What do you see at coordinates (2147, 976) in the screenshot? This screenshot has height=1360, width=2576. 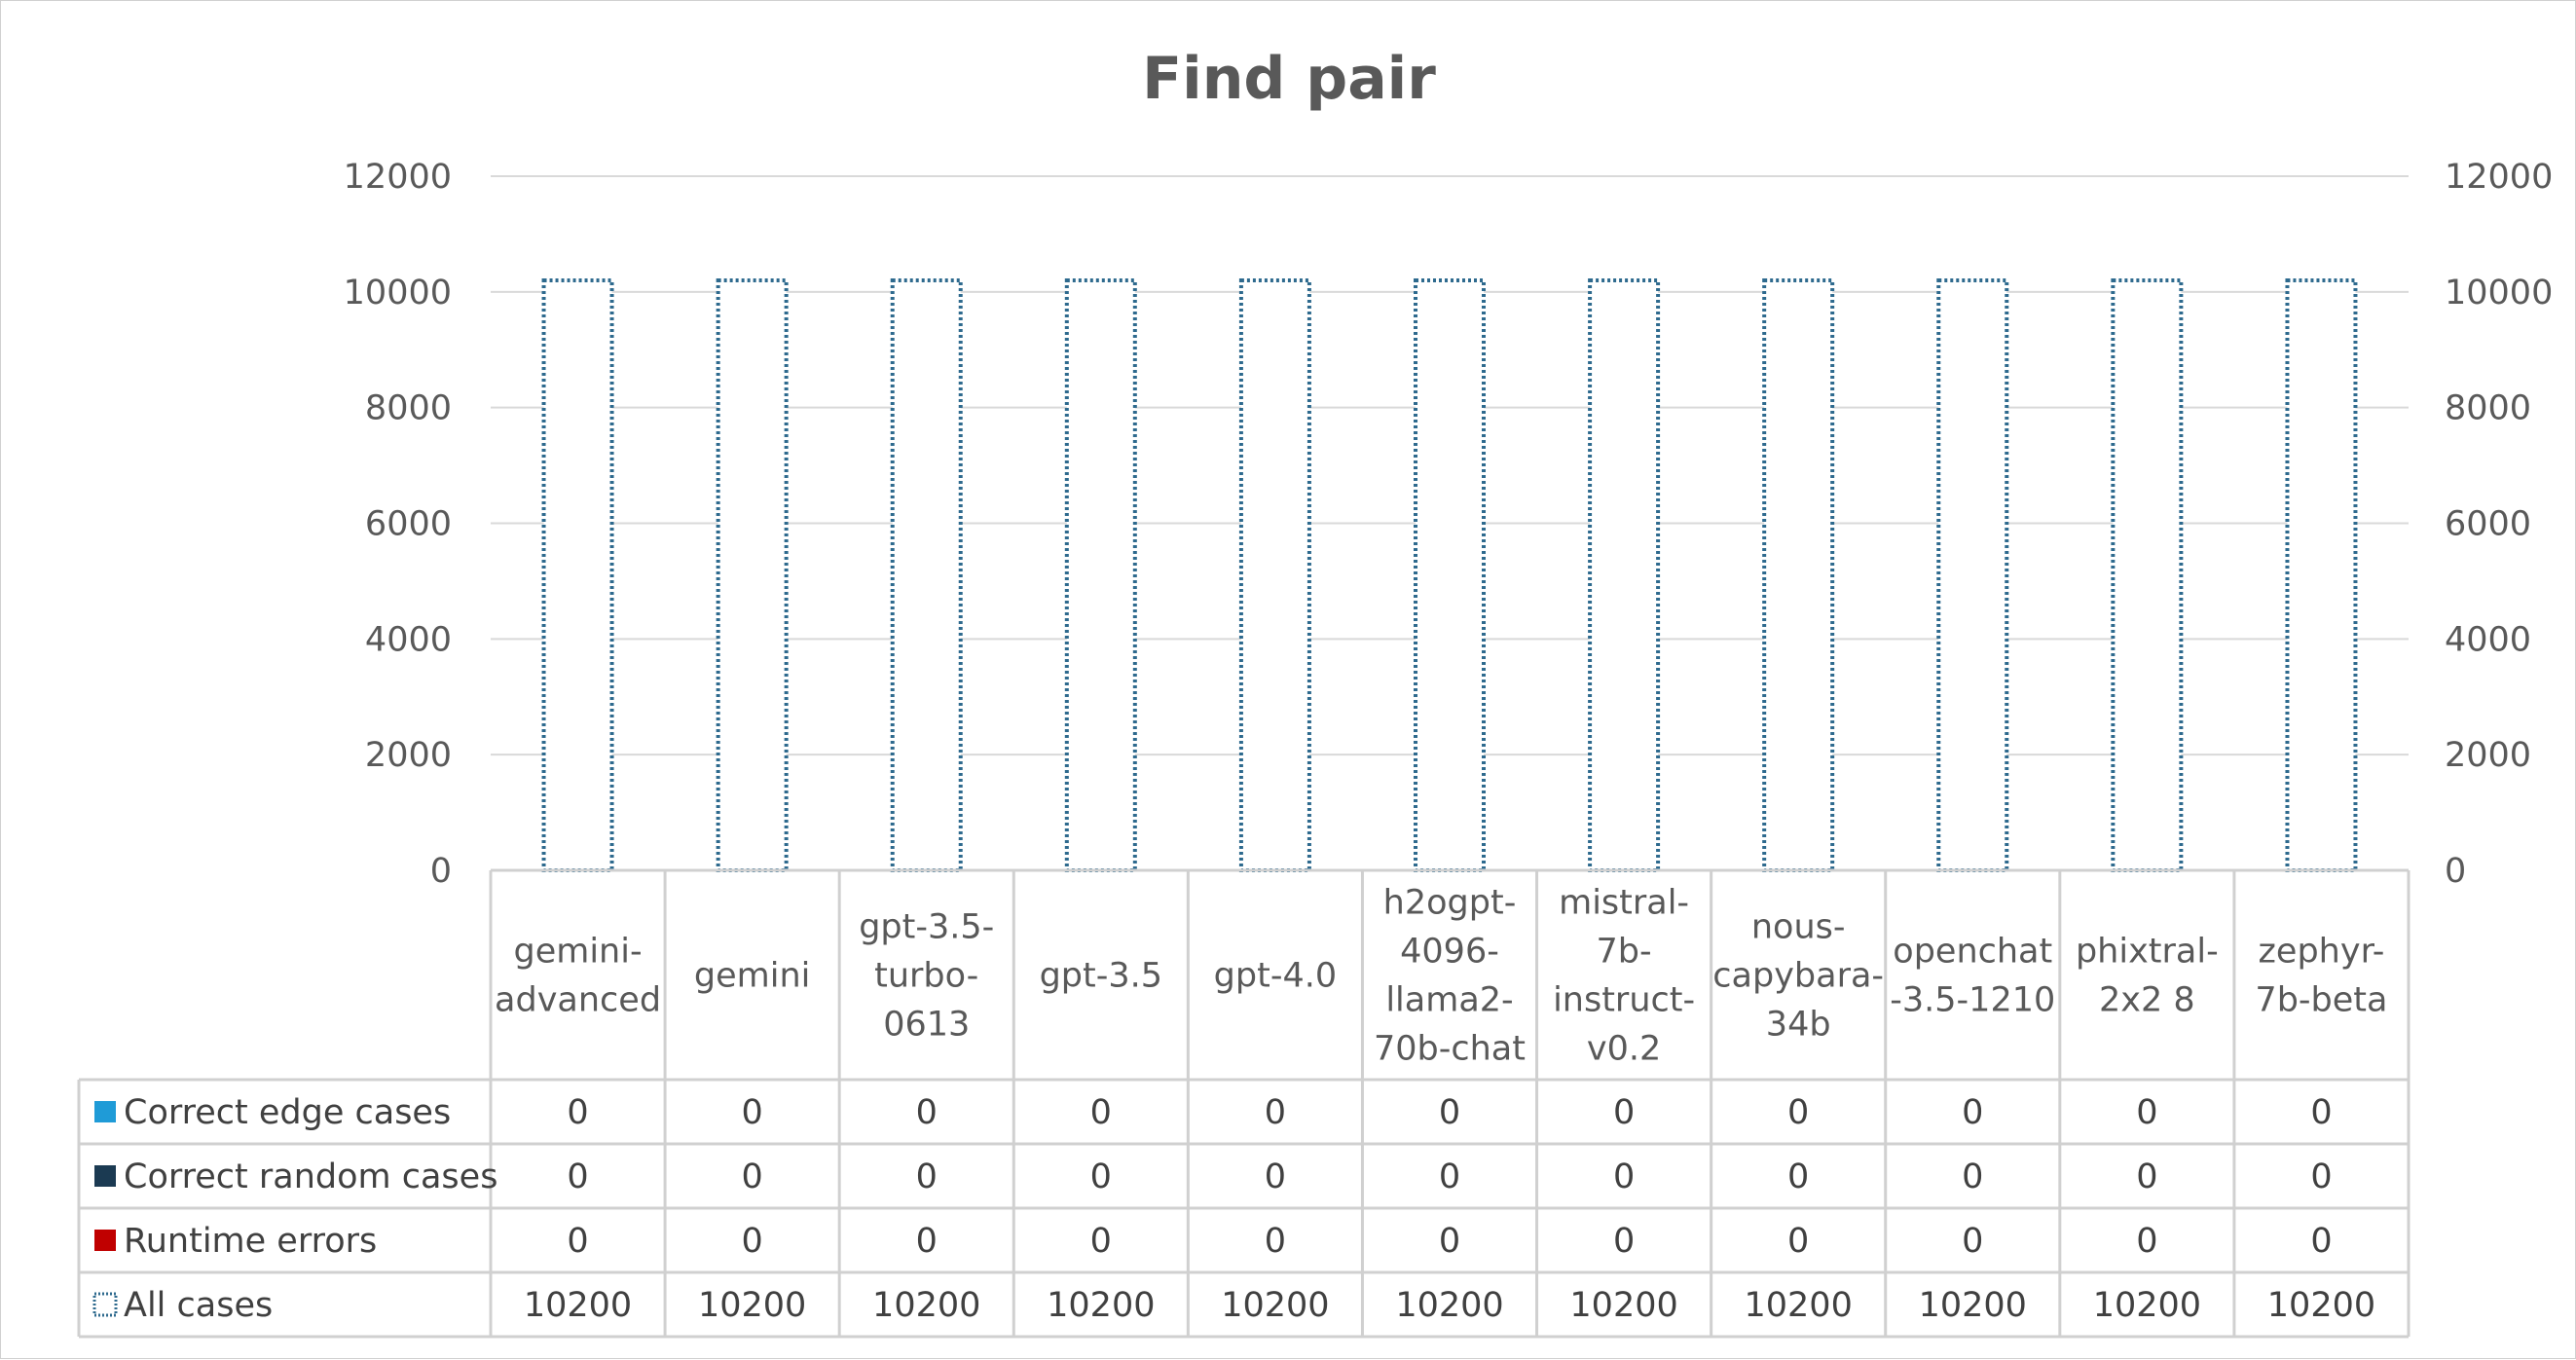 I see `category-label: phixtral-2x2 8` at bounding box center [2147, 976].